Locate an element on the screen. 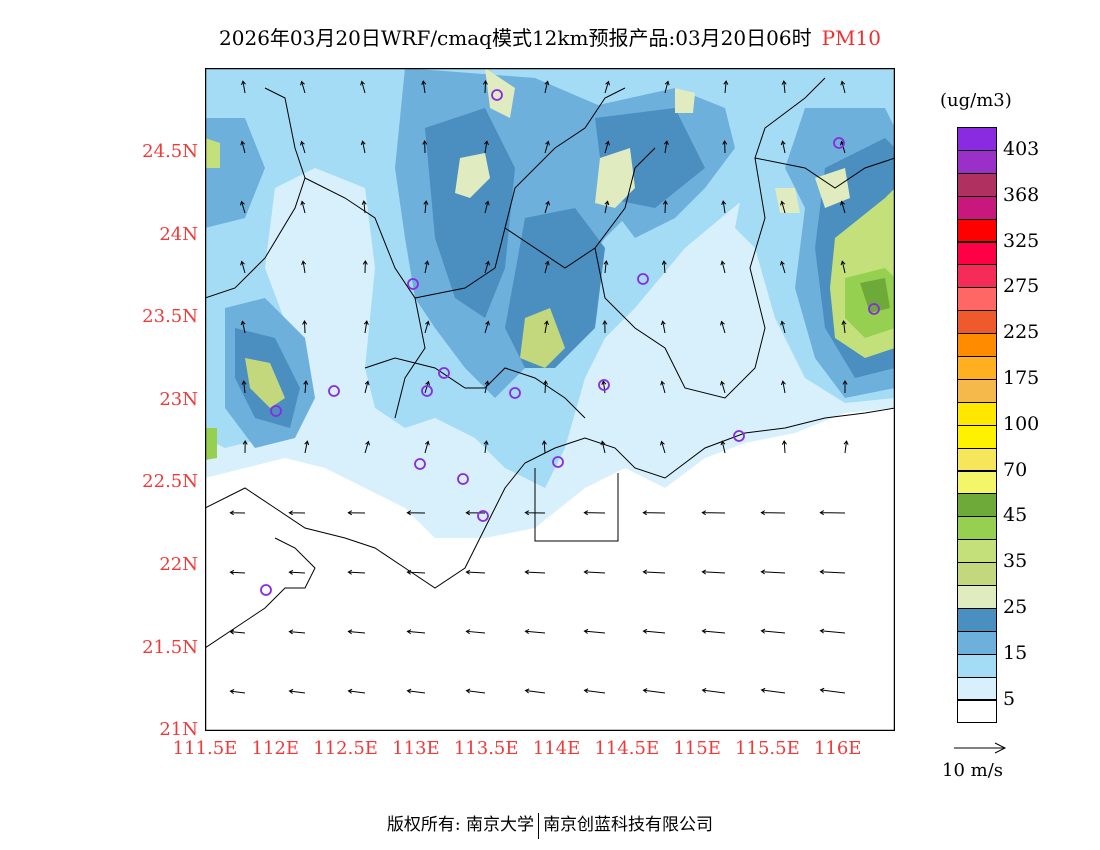 This screenshot has height=850, width=1100. legend-label: 325 is located at coordinates (1021, 240).